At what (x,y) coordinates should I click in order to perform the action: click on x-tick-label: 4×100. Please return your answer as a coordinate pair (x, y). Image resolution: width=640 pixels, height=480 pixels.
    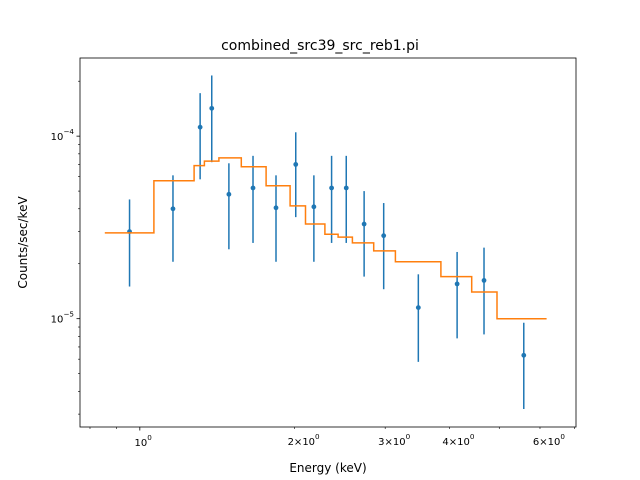
    Looking at the image, I should click on (458, 440).